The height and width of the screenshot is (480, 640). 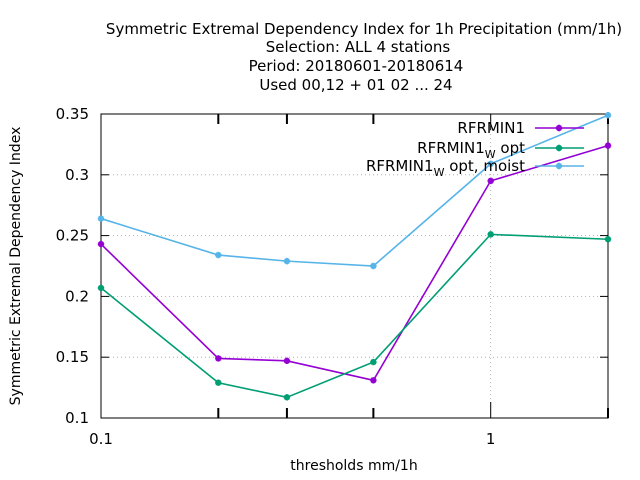 I want to click on y-axis-label: Symmetric Extremal Dependency Index, so click(x=16, y=266).